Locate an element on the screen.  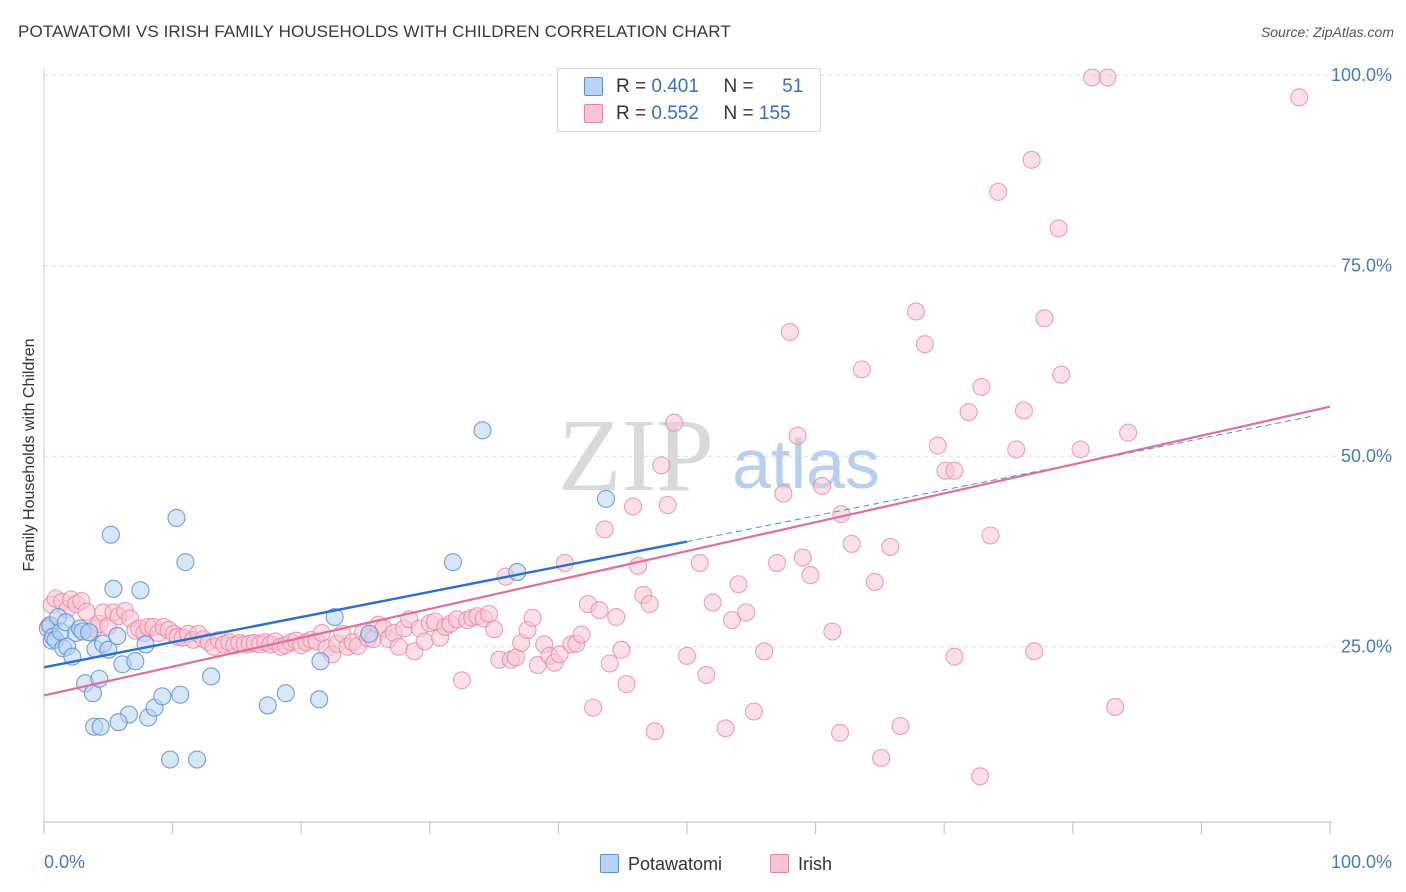
potawatomi-trend-line is located at coordinates (365, 604).